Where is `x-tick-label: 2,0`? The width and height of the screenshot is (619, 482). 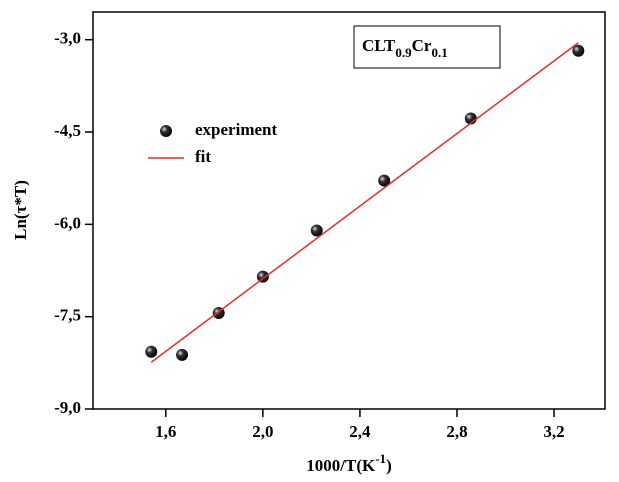 x-tick-label: 2,0 is located at coordinates (262, 431).